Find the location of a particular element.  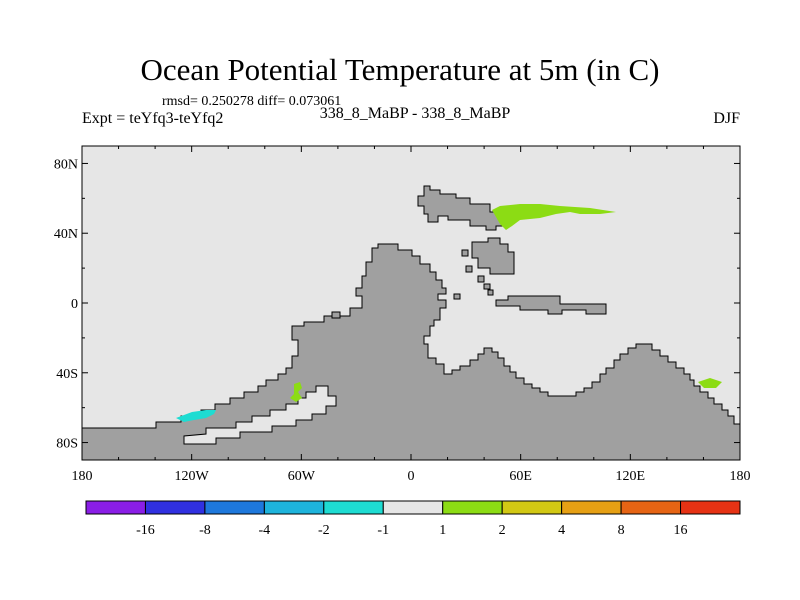

colorbar-label: -2 is located at coordinates (324, 530).